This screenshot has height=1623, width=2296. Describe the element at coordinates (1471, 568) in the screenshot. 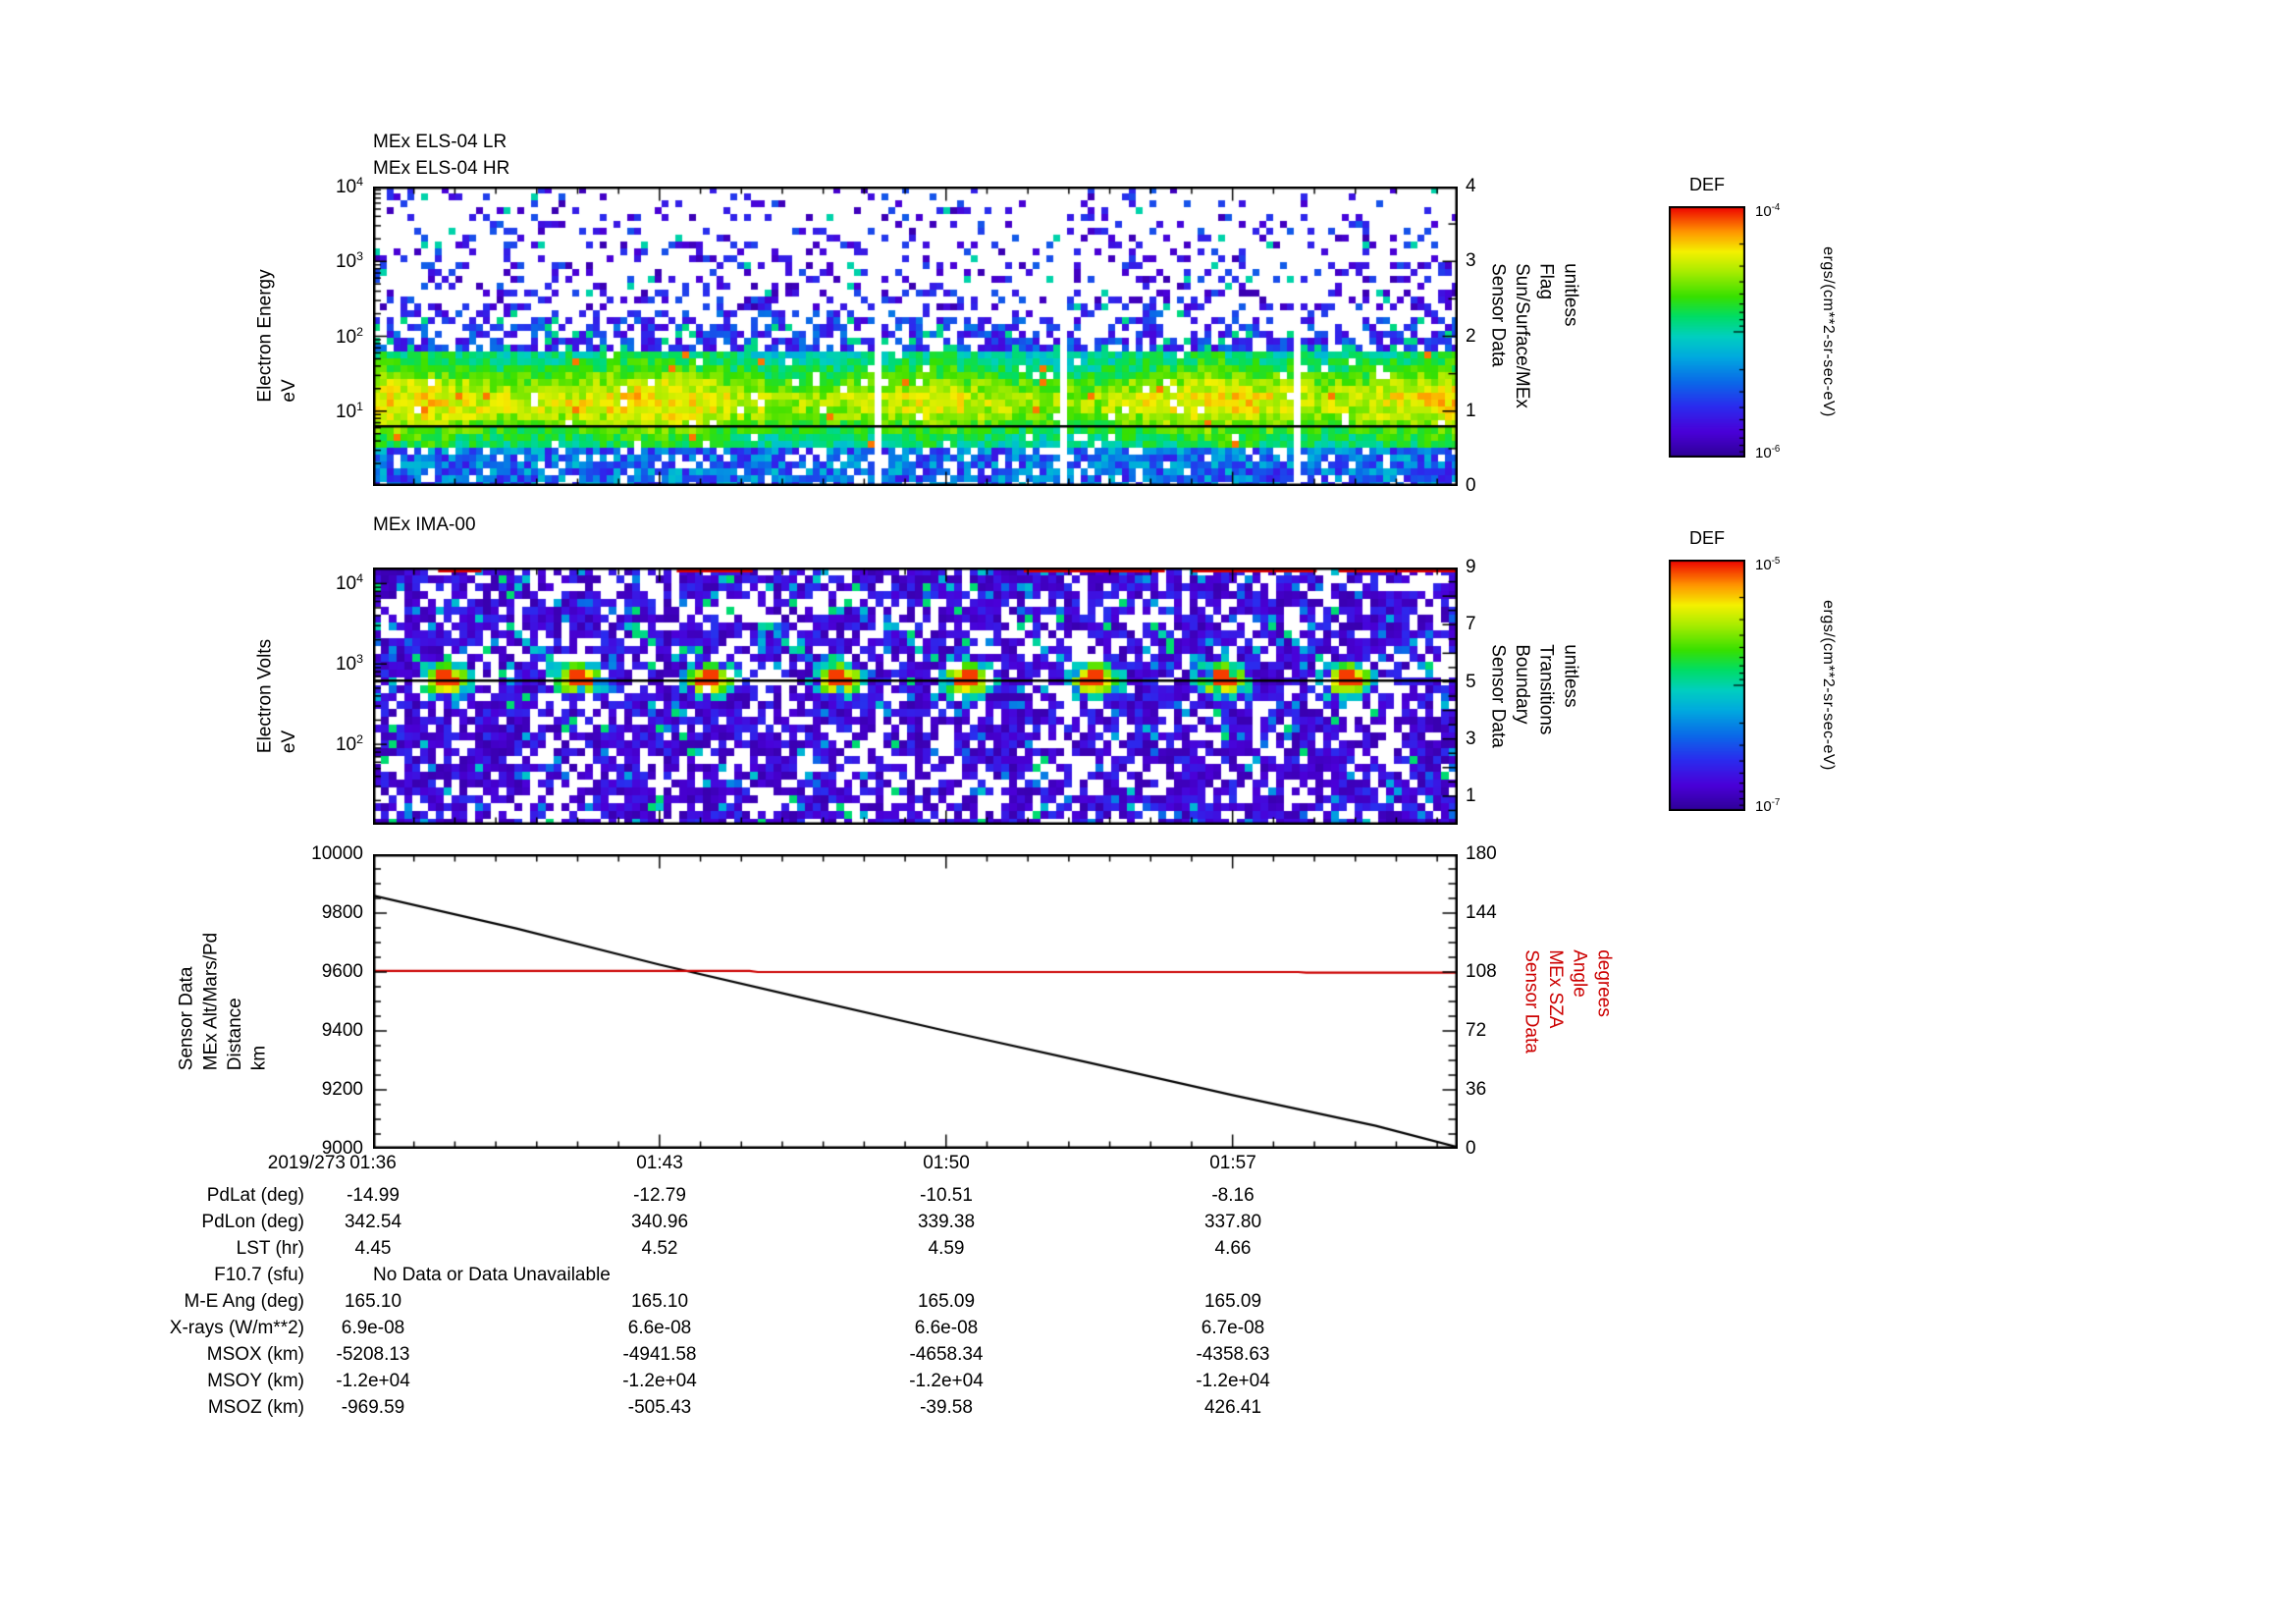

I see `ima-boundary-tick-label: 9` at that location.